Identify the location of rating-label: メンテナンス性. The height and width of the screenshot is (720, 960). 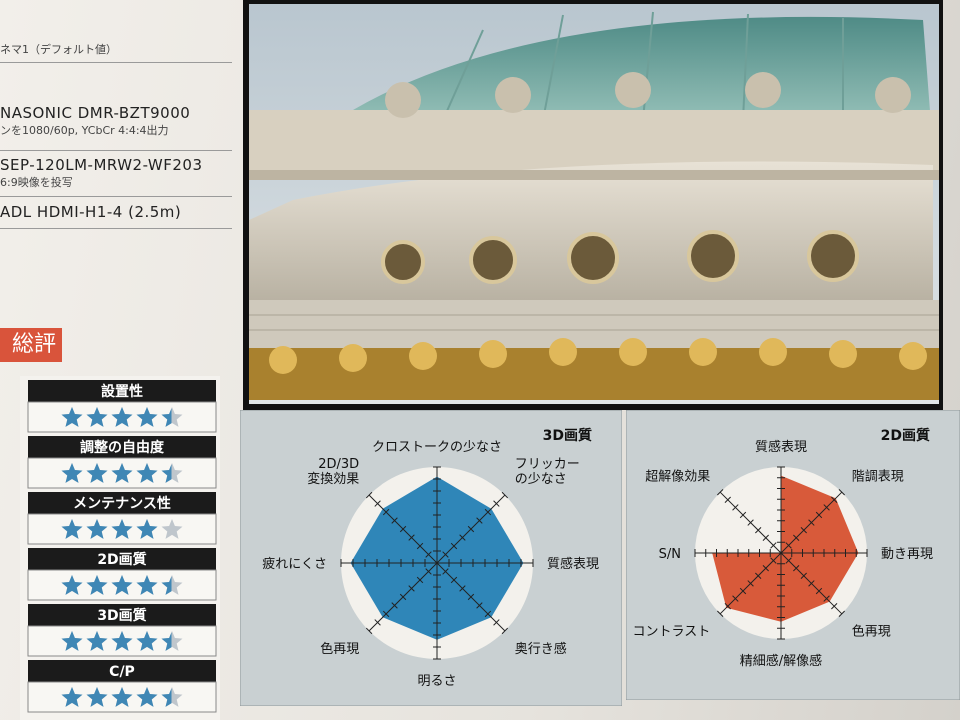
(122, 503).